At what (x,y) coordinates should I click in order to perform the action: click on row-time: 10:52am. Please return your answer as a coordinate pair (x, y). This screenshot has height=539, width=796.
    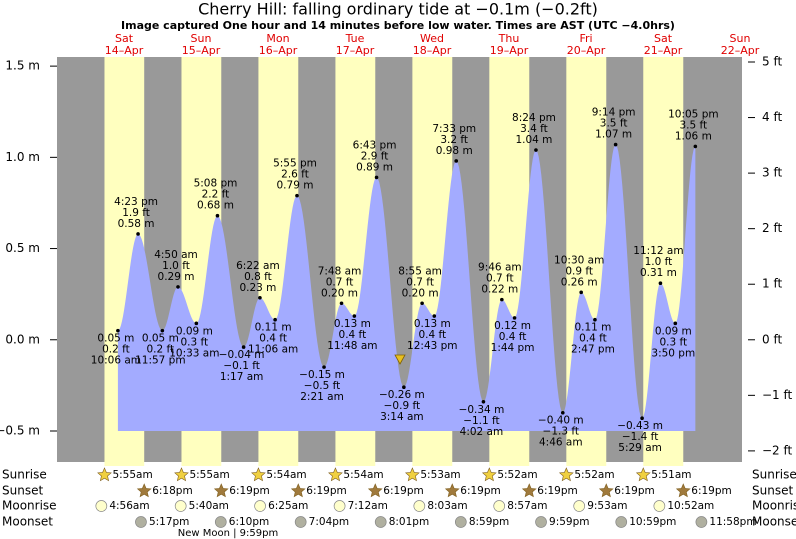
    Looking at the image, I should click on (690, 506).